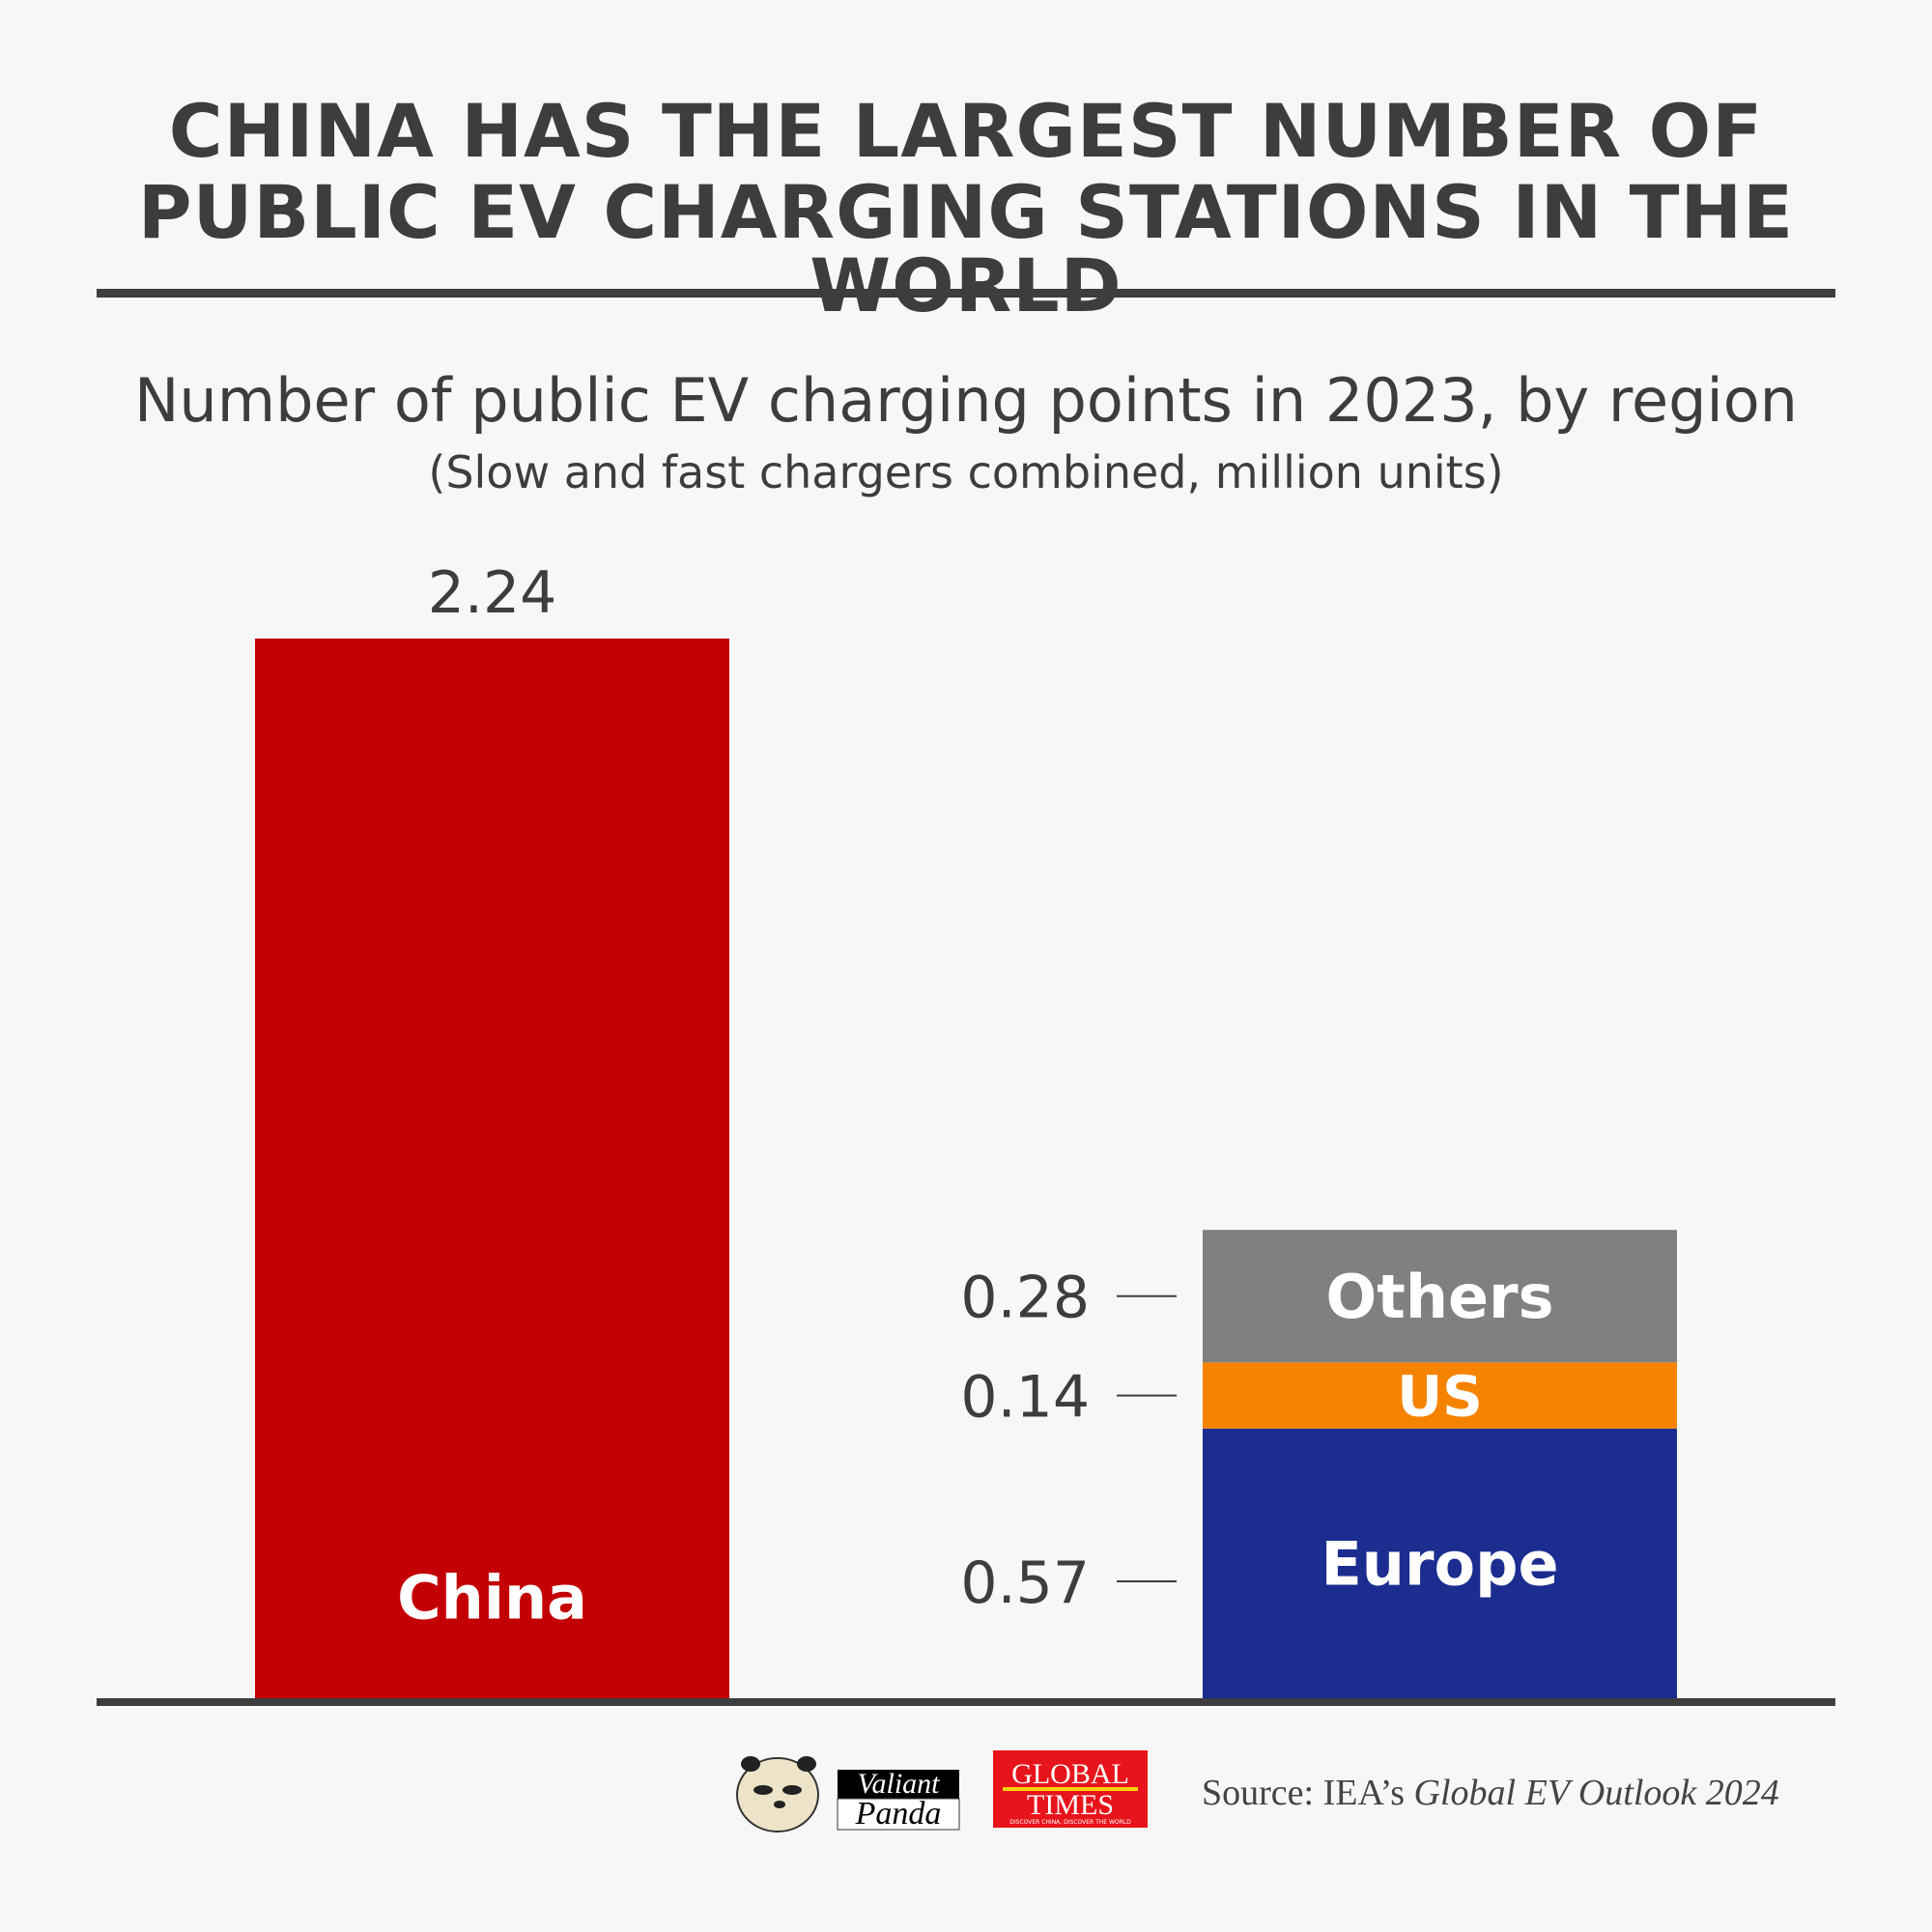 This screenshot has height=1932, width=1932. What do you see at coordinates (966, 293) in the screenshot?
I see `title-divider` at bounding box center [966, 293].